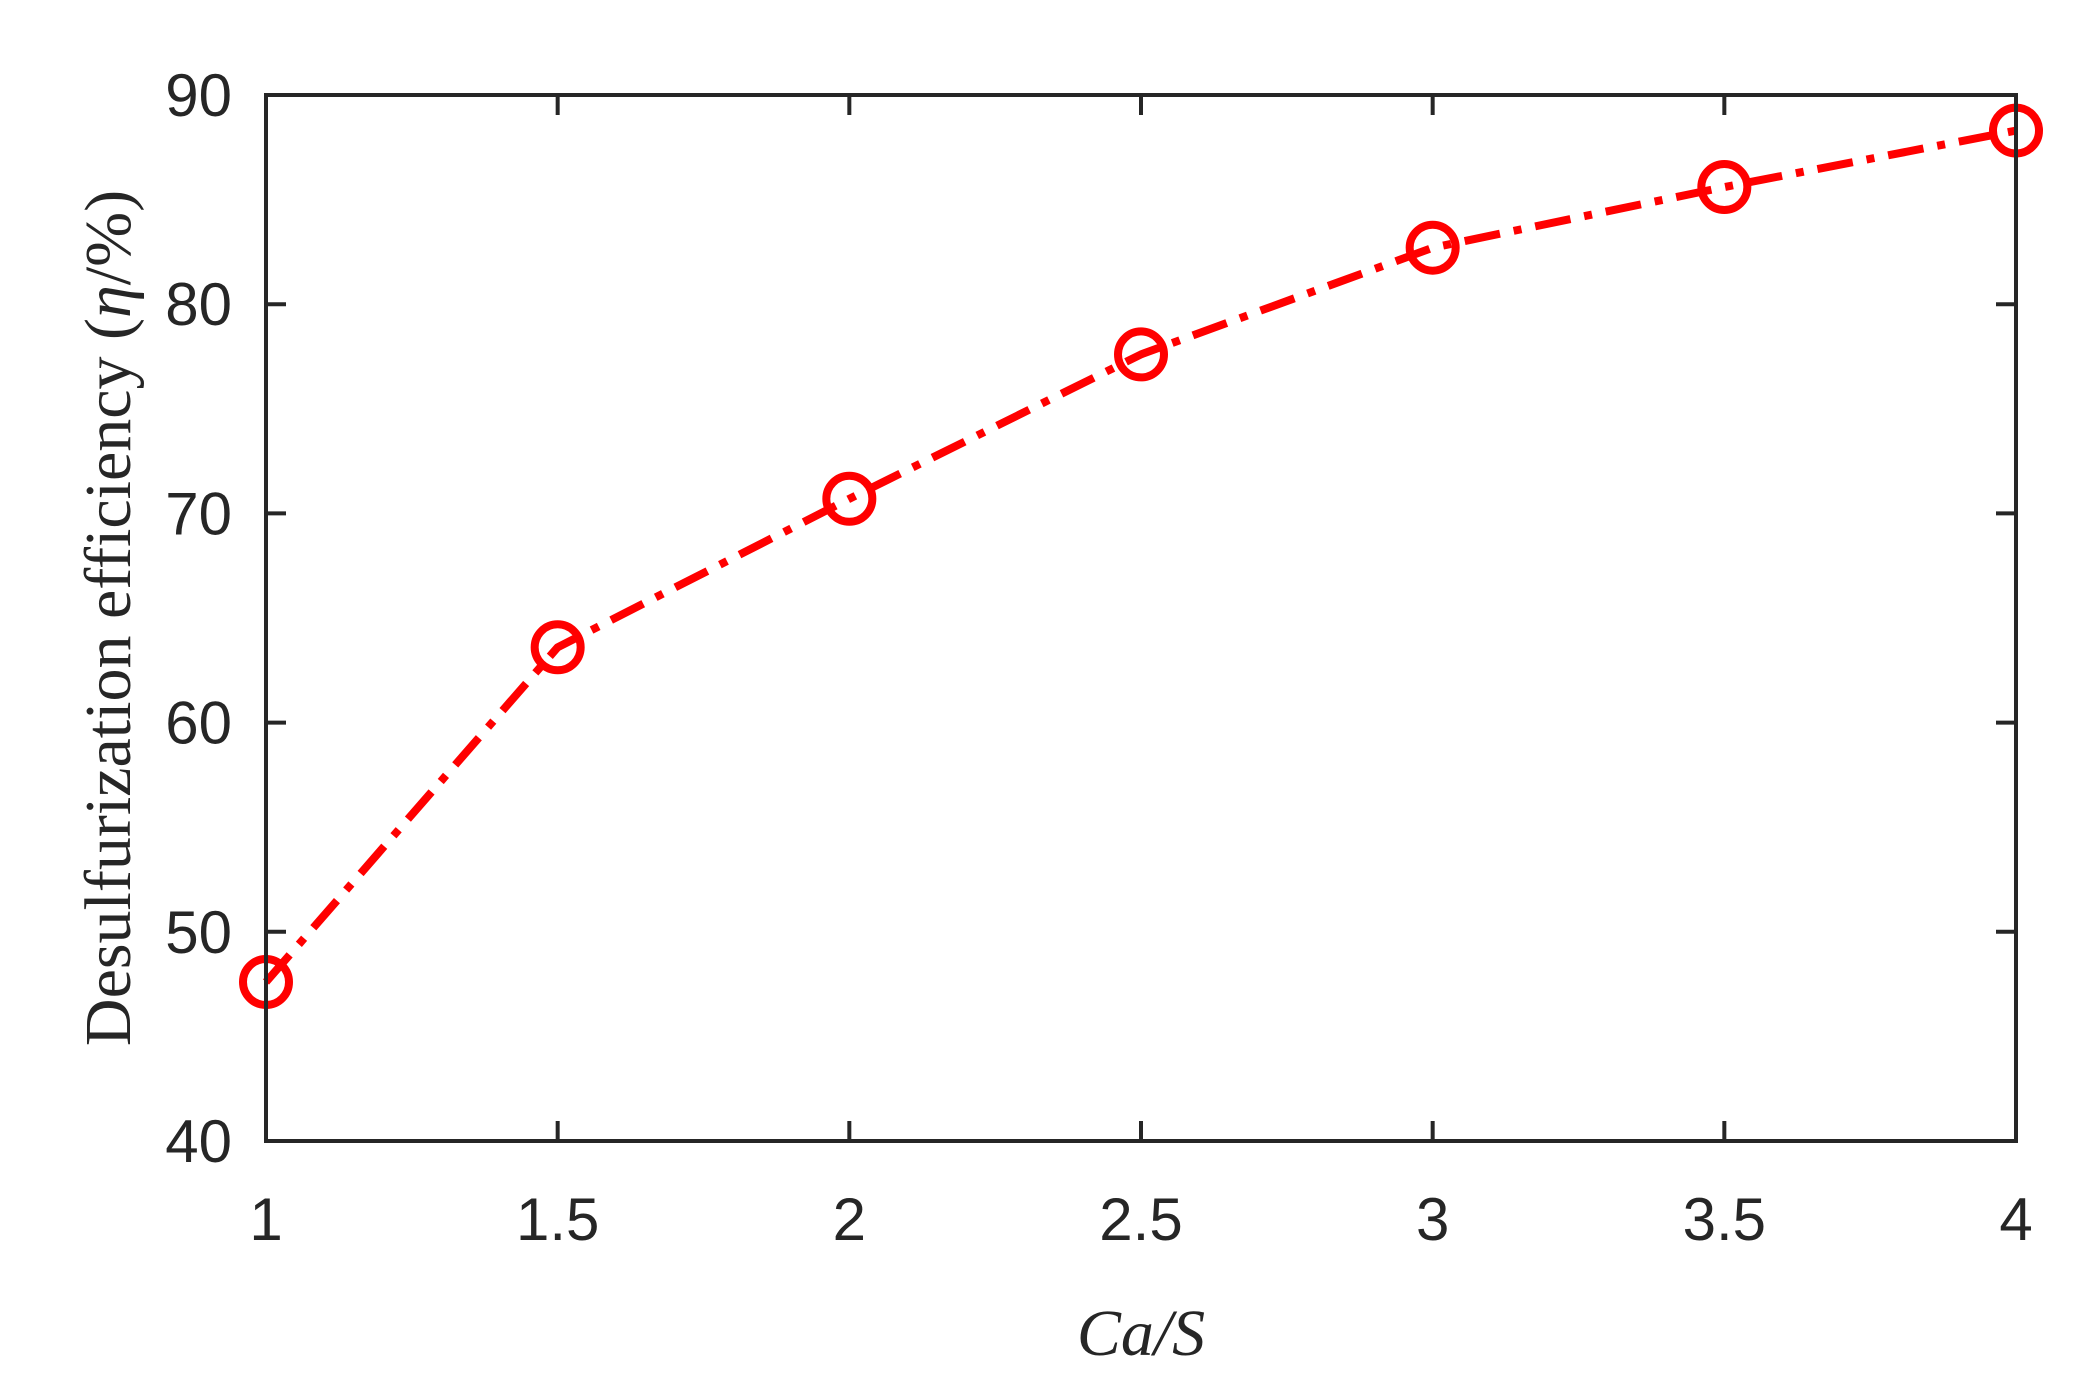  What do you see at coordinates (1432, 1219) in the screenshot?
I see `x-tick-label: 3` at bounding box center [1432, 1219].